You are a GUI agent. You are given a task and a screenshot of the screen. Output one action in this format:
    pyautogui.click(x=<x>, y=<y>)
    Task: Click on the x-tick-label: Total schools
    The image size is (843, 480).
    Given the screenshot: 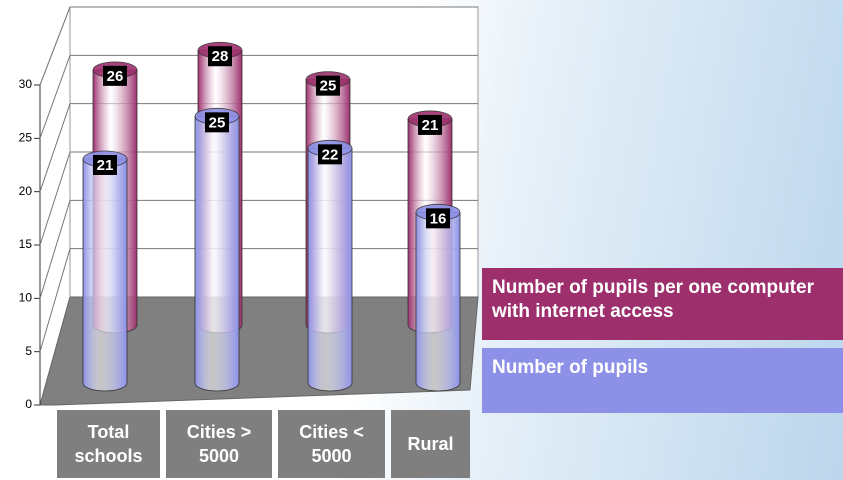 What is the action you would take?
    pyautogui.click(x=108, y=444)
    